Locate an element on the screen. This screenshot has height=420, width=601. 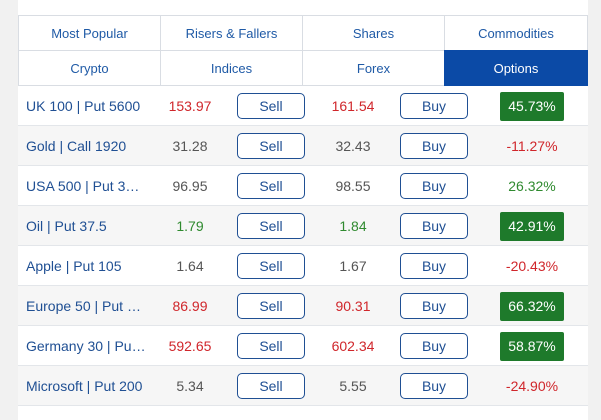
change-percent: 45.73% is located at coordinates (532, 106).